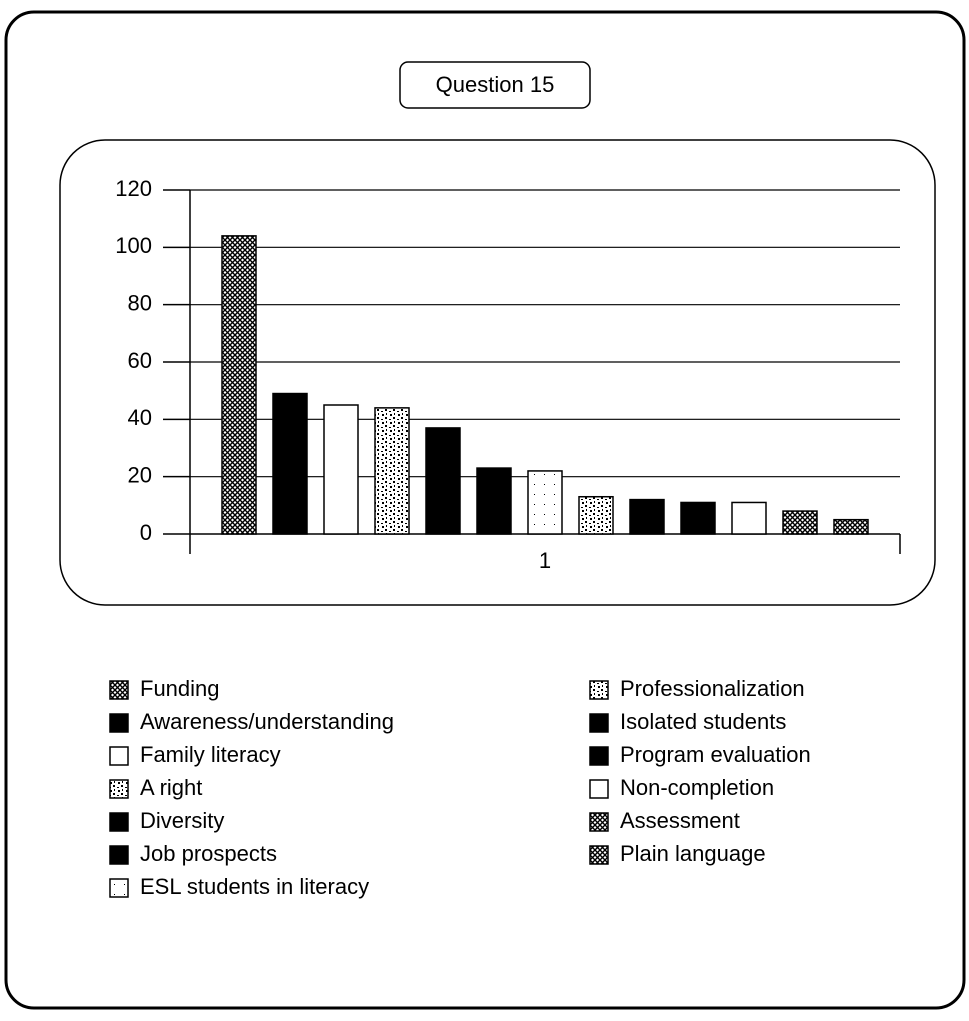  I want to click on legend-label: Program evaluation, so click(715, 754).